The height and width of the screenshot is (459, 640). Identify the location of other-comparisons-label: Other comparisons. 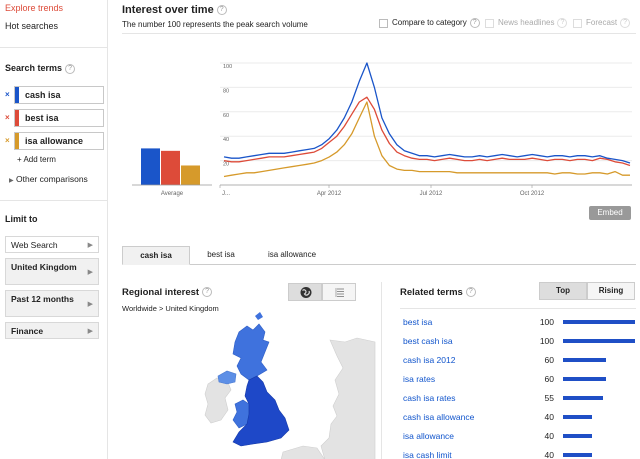
(52, 179).